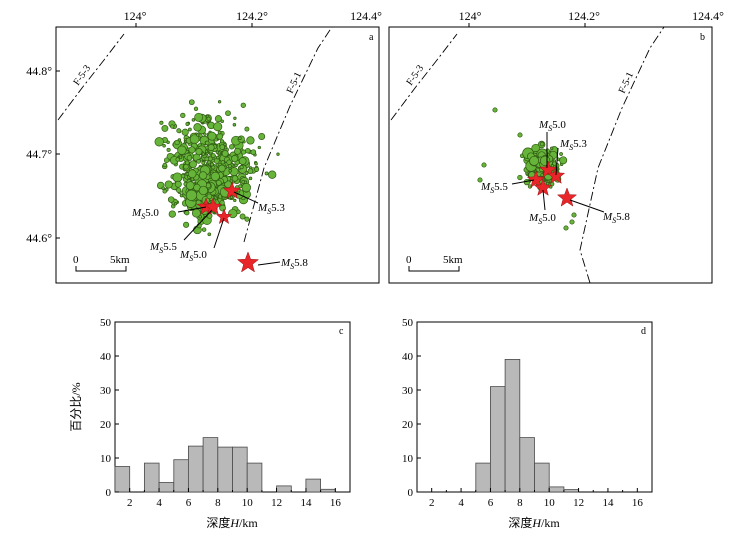  I want to click on hist-c-xtick-label: 10, so click(248, 503).